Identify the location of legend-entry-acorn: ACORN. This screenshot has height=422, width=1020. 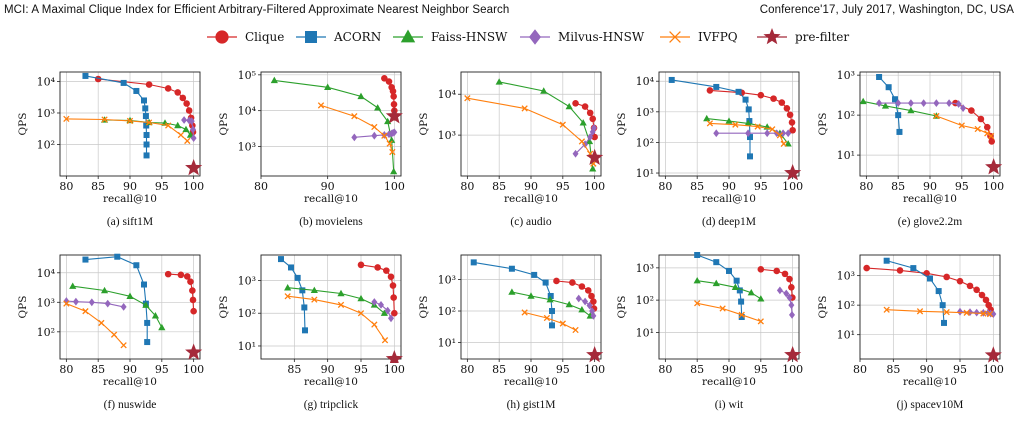
(338, 37).